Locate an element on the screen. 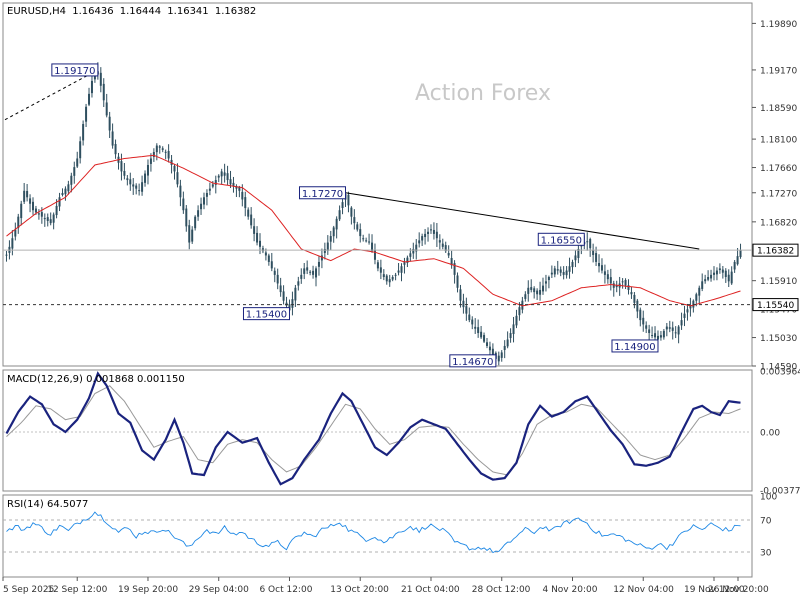  y-tick-label: 1.19170 is located at coordinates (778, 71).